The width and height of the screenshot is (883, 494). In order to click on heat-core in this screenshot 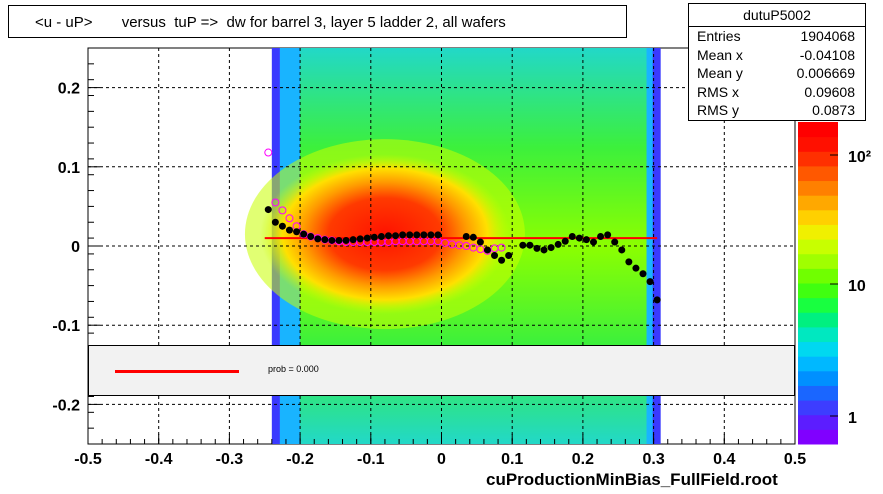, I will do `click(384, 234)`.